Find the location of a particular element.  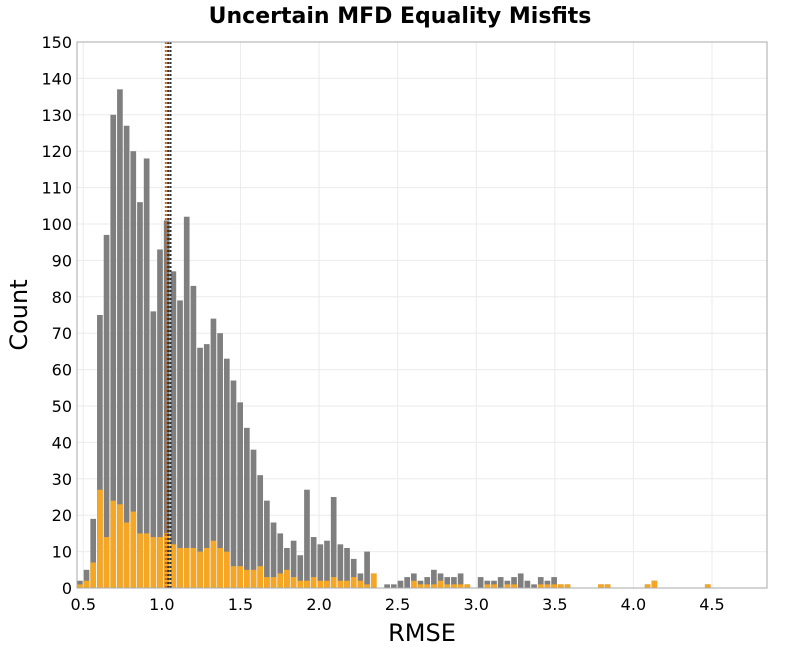

y-tick-label: 20 is located at coordinates (62, 515).